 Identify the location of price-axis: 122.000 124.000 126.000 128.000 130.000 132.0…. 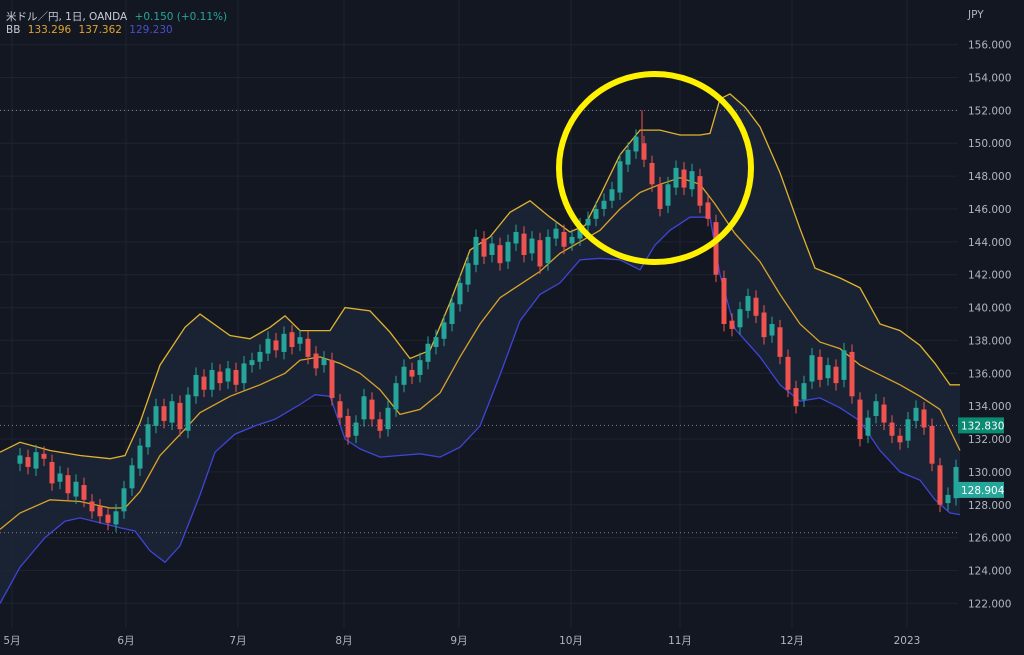
(984, 325).